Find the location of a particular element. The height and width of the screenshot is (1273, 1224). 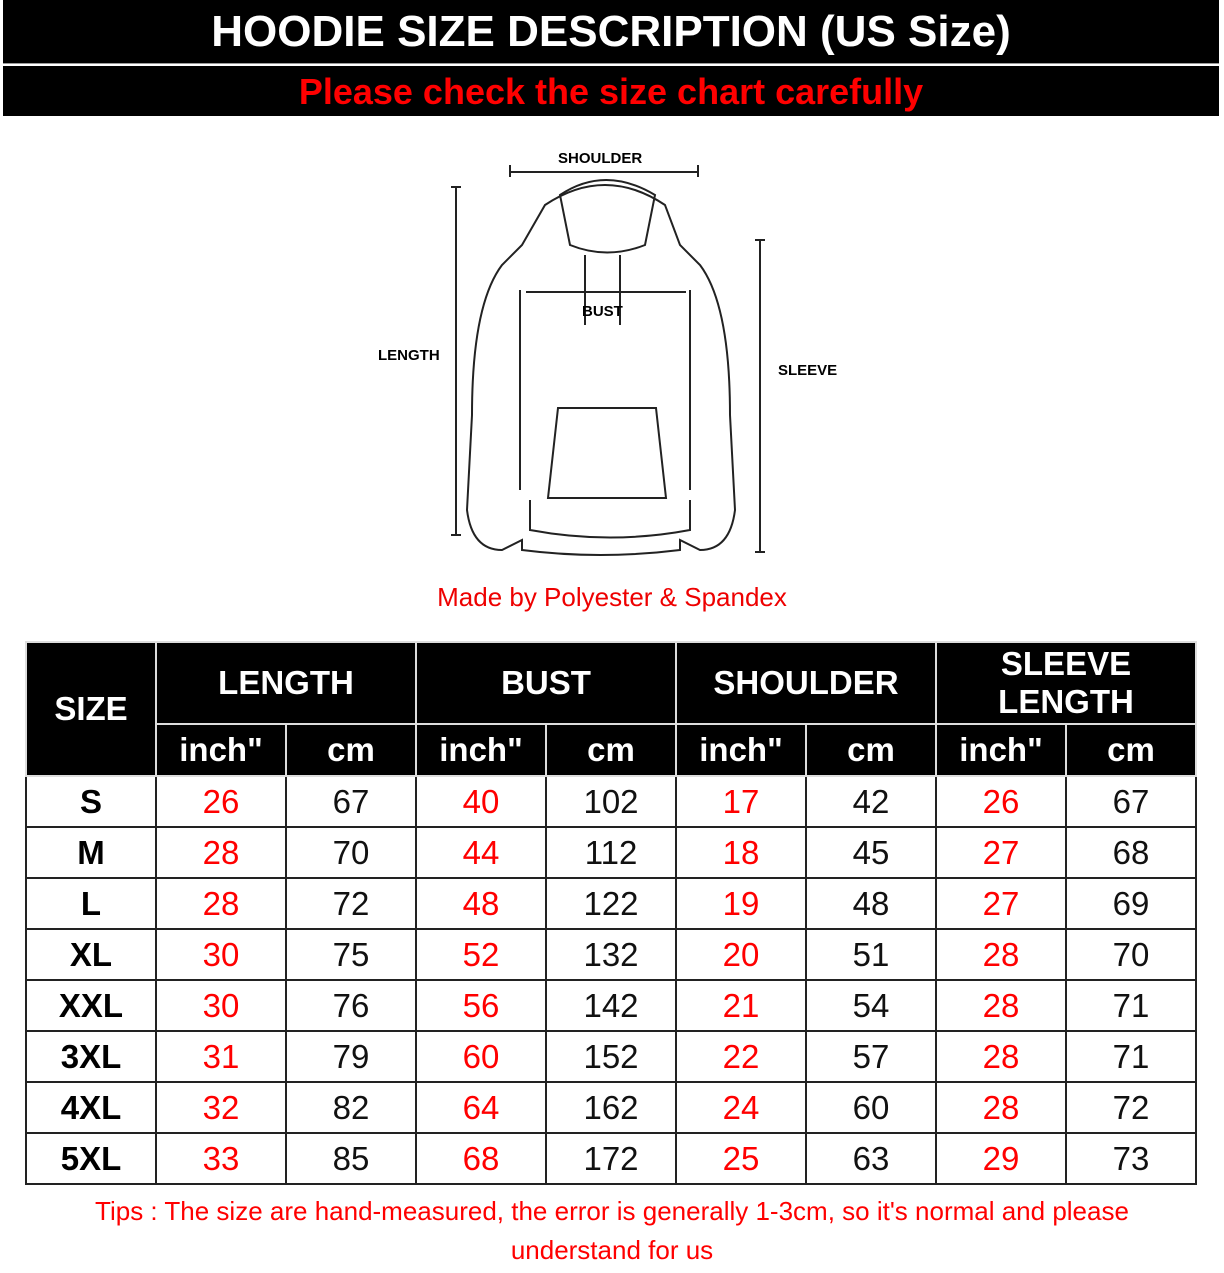

cm-value-cell: 63 is located at coordinates (871, 1158).